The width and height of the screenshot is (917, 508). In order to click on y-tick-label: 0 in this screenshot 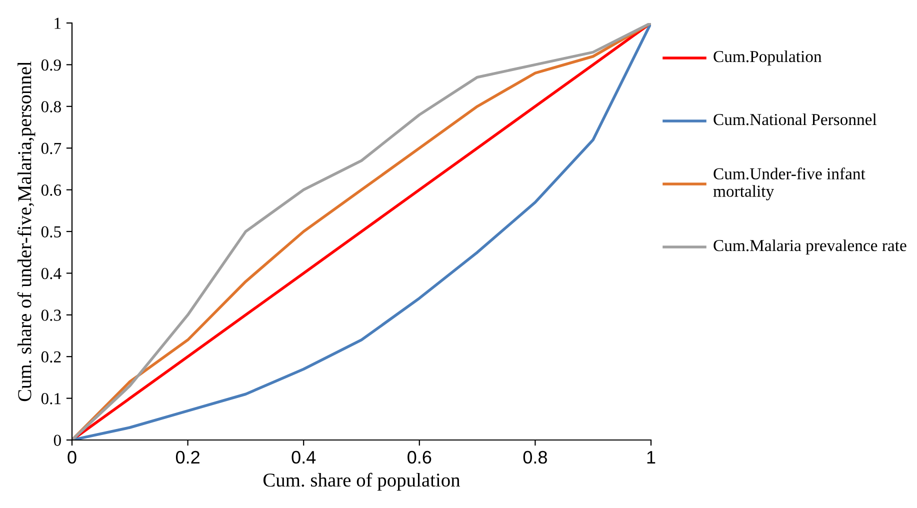, I will do `click(57, 440)`.